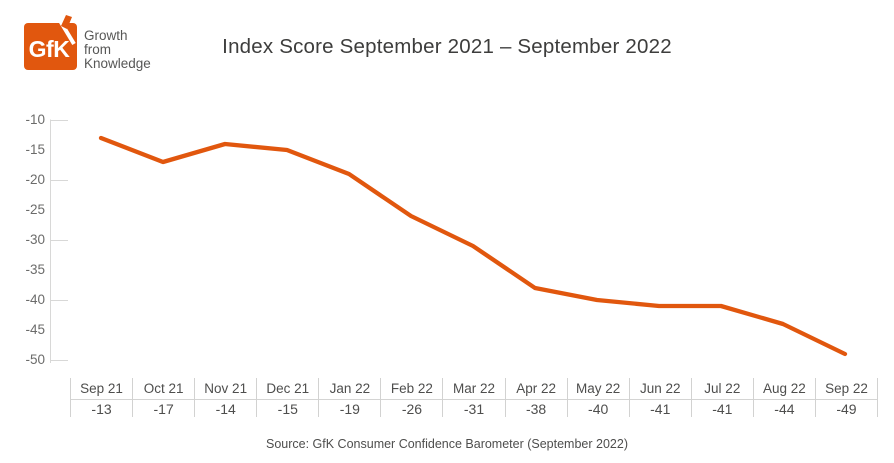  What do you see at coordinates (784, 389) in the screenshot?
I see `x-axis-month-label: Aug 22` at bounding box center [784, 389].